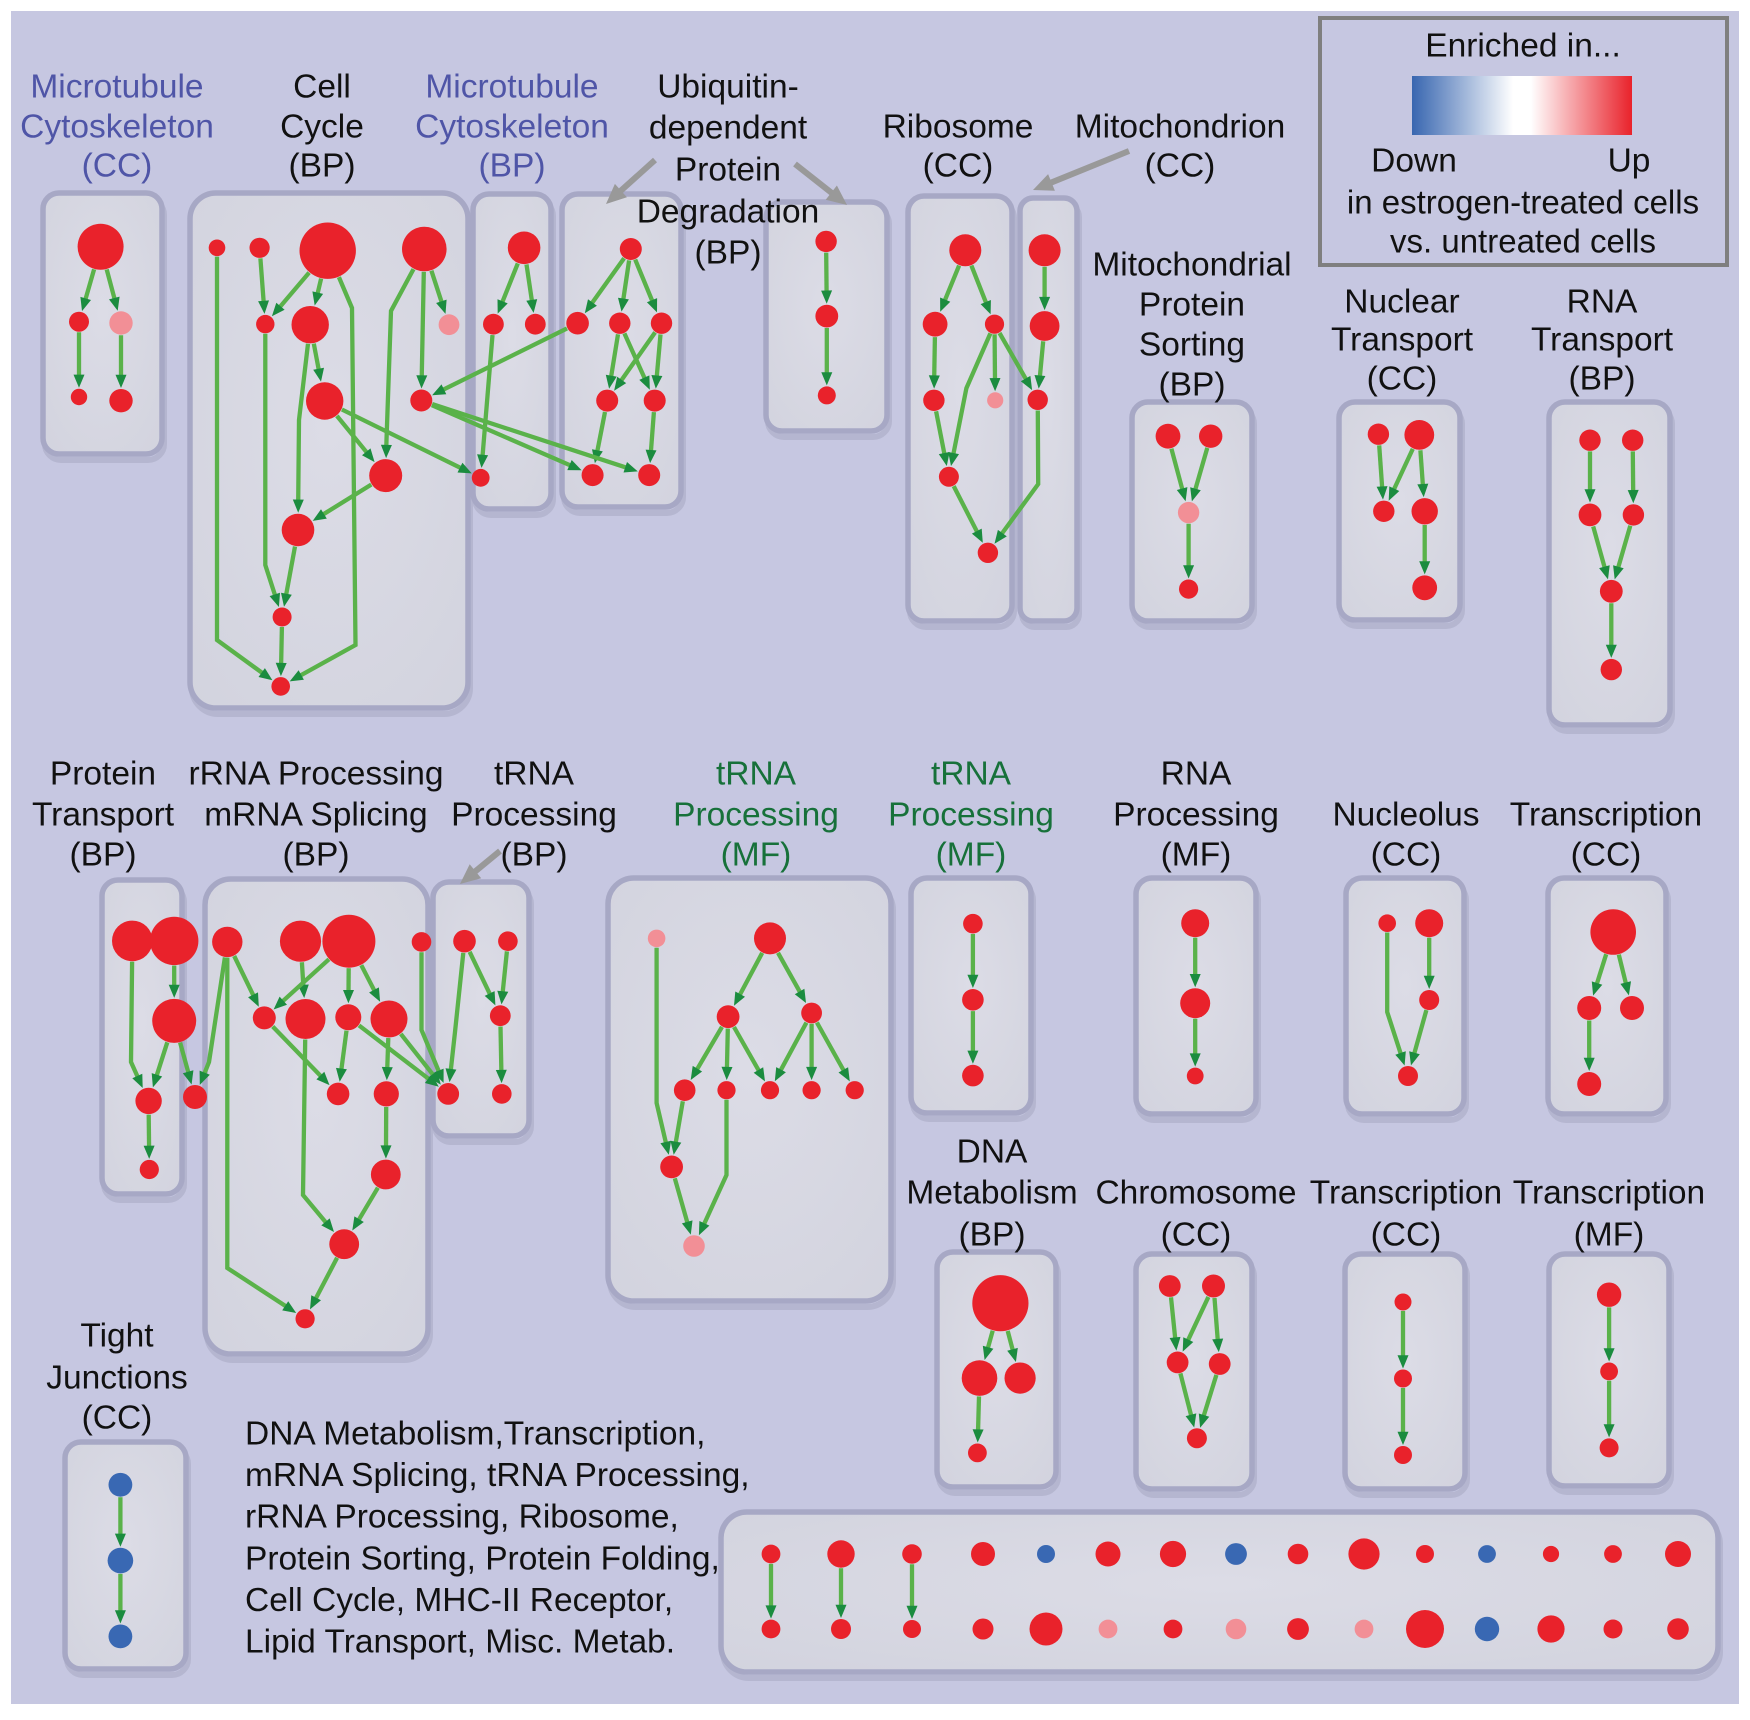 The width and height of the screenshot is (1750, 1720). I want to click on svg-text: Degradation, so click(728, 212).